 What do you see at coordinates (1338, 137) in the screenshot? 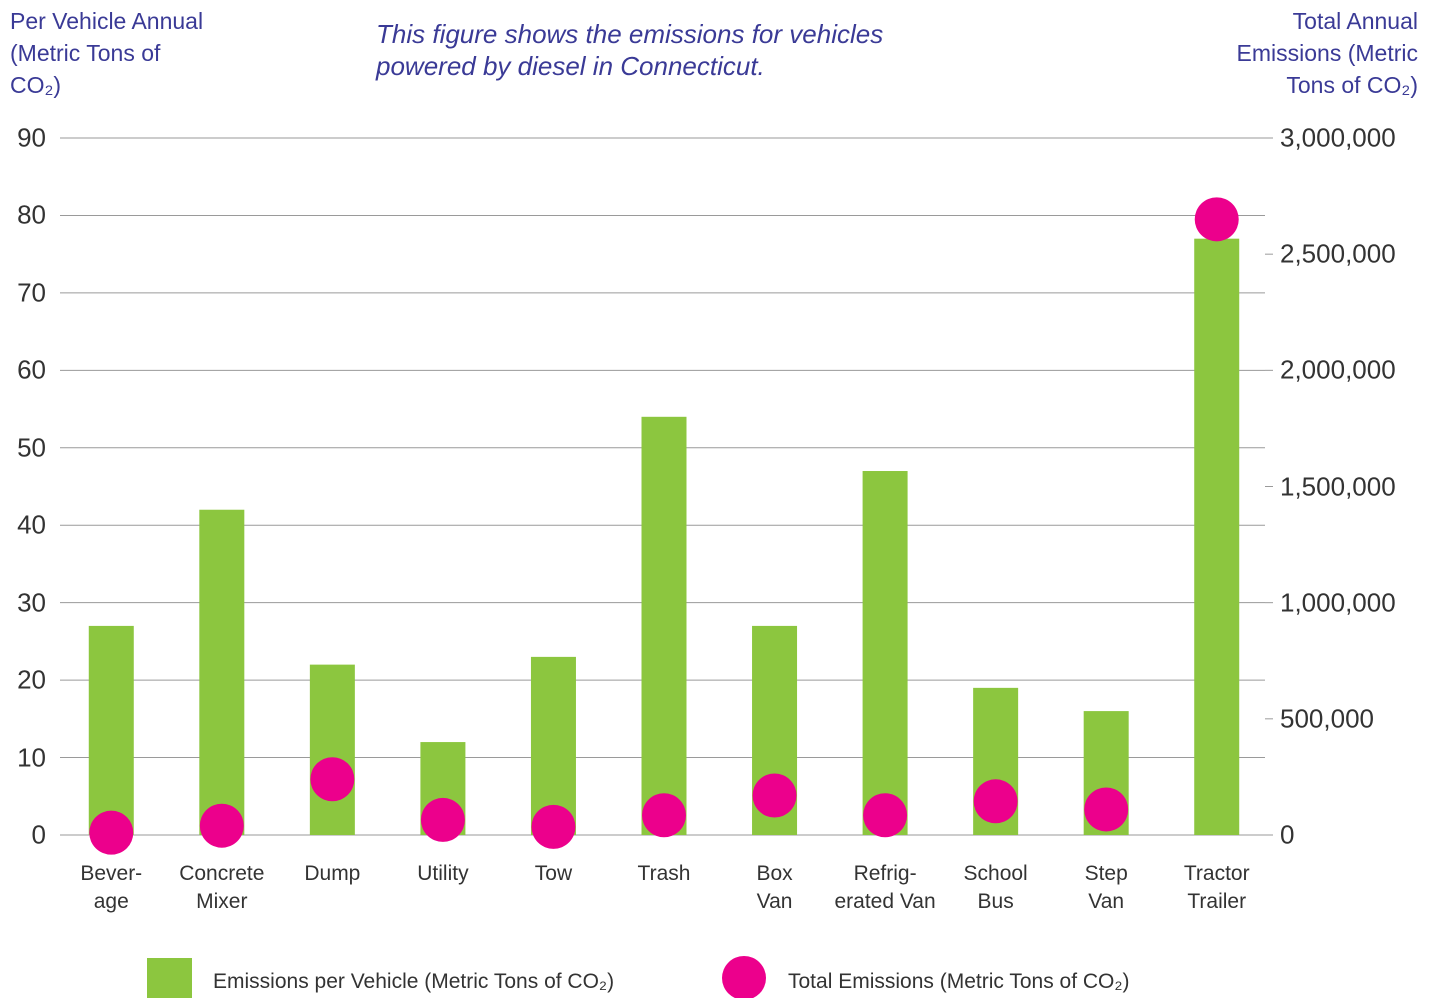
I see `y2-tick-label: 3,000,000` at bounding box center [1338, 137].